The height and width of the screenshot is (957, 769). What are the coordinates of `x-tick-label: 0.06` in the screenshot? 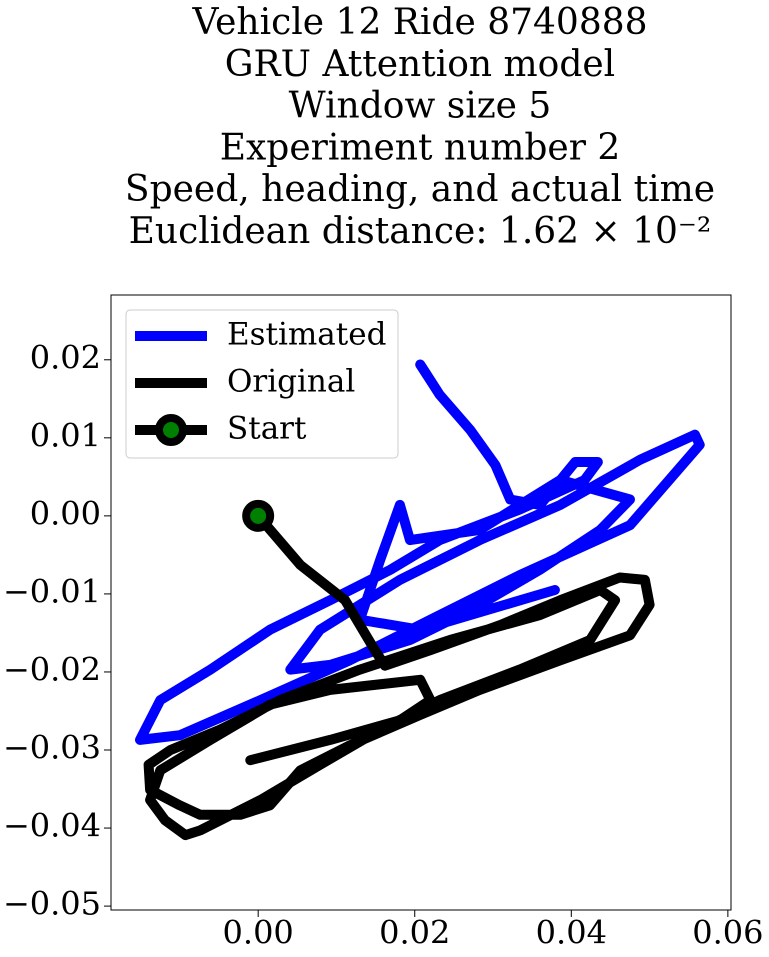 It's located at (727, 933).